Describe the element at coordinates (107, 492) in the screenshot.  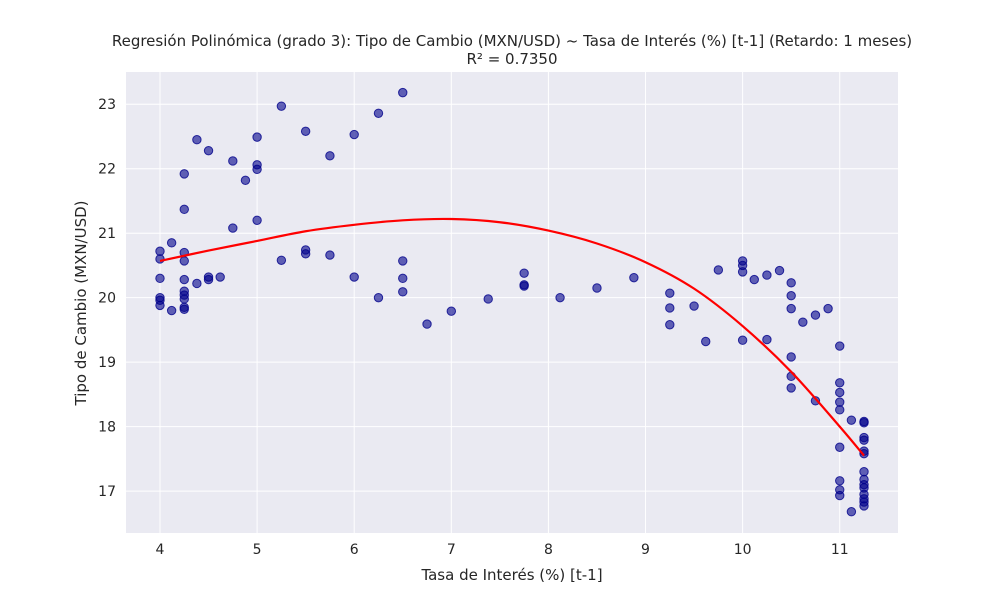
I see `y-tick-label: 17` at that location.